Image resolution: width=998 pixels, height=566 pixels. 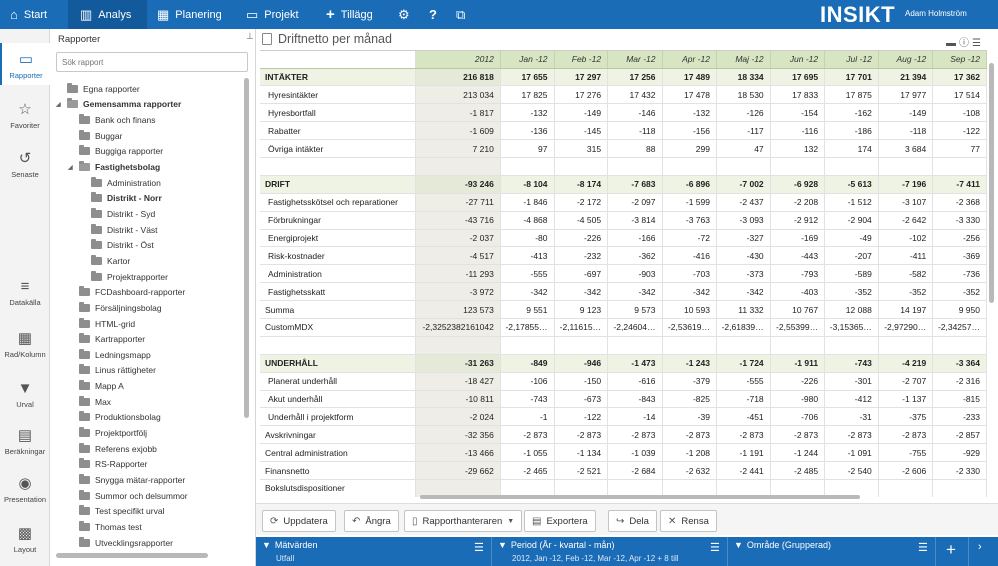 What do you see at coordinates (743, 113) in the screenshot?
I see `table-cell: -126` at bounding box center [743, 113].